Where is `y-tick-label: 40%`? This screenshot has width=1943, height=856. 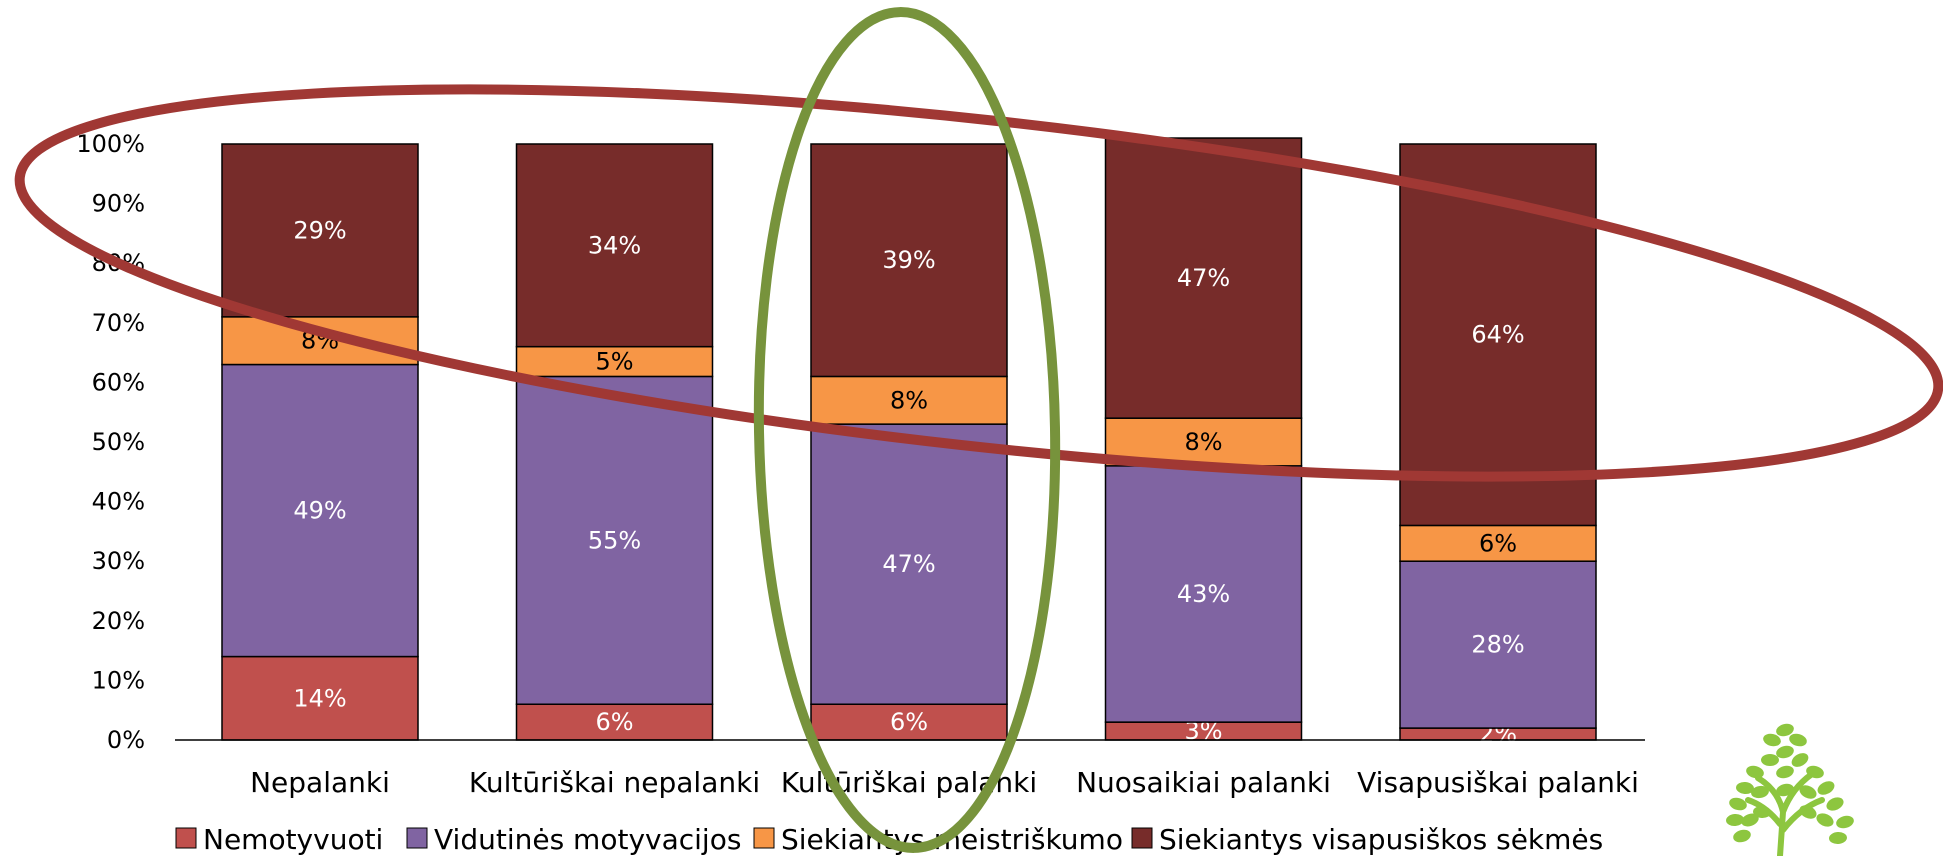 y-tick-label: 40% is located at coordinates (118, 502).